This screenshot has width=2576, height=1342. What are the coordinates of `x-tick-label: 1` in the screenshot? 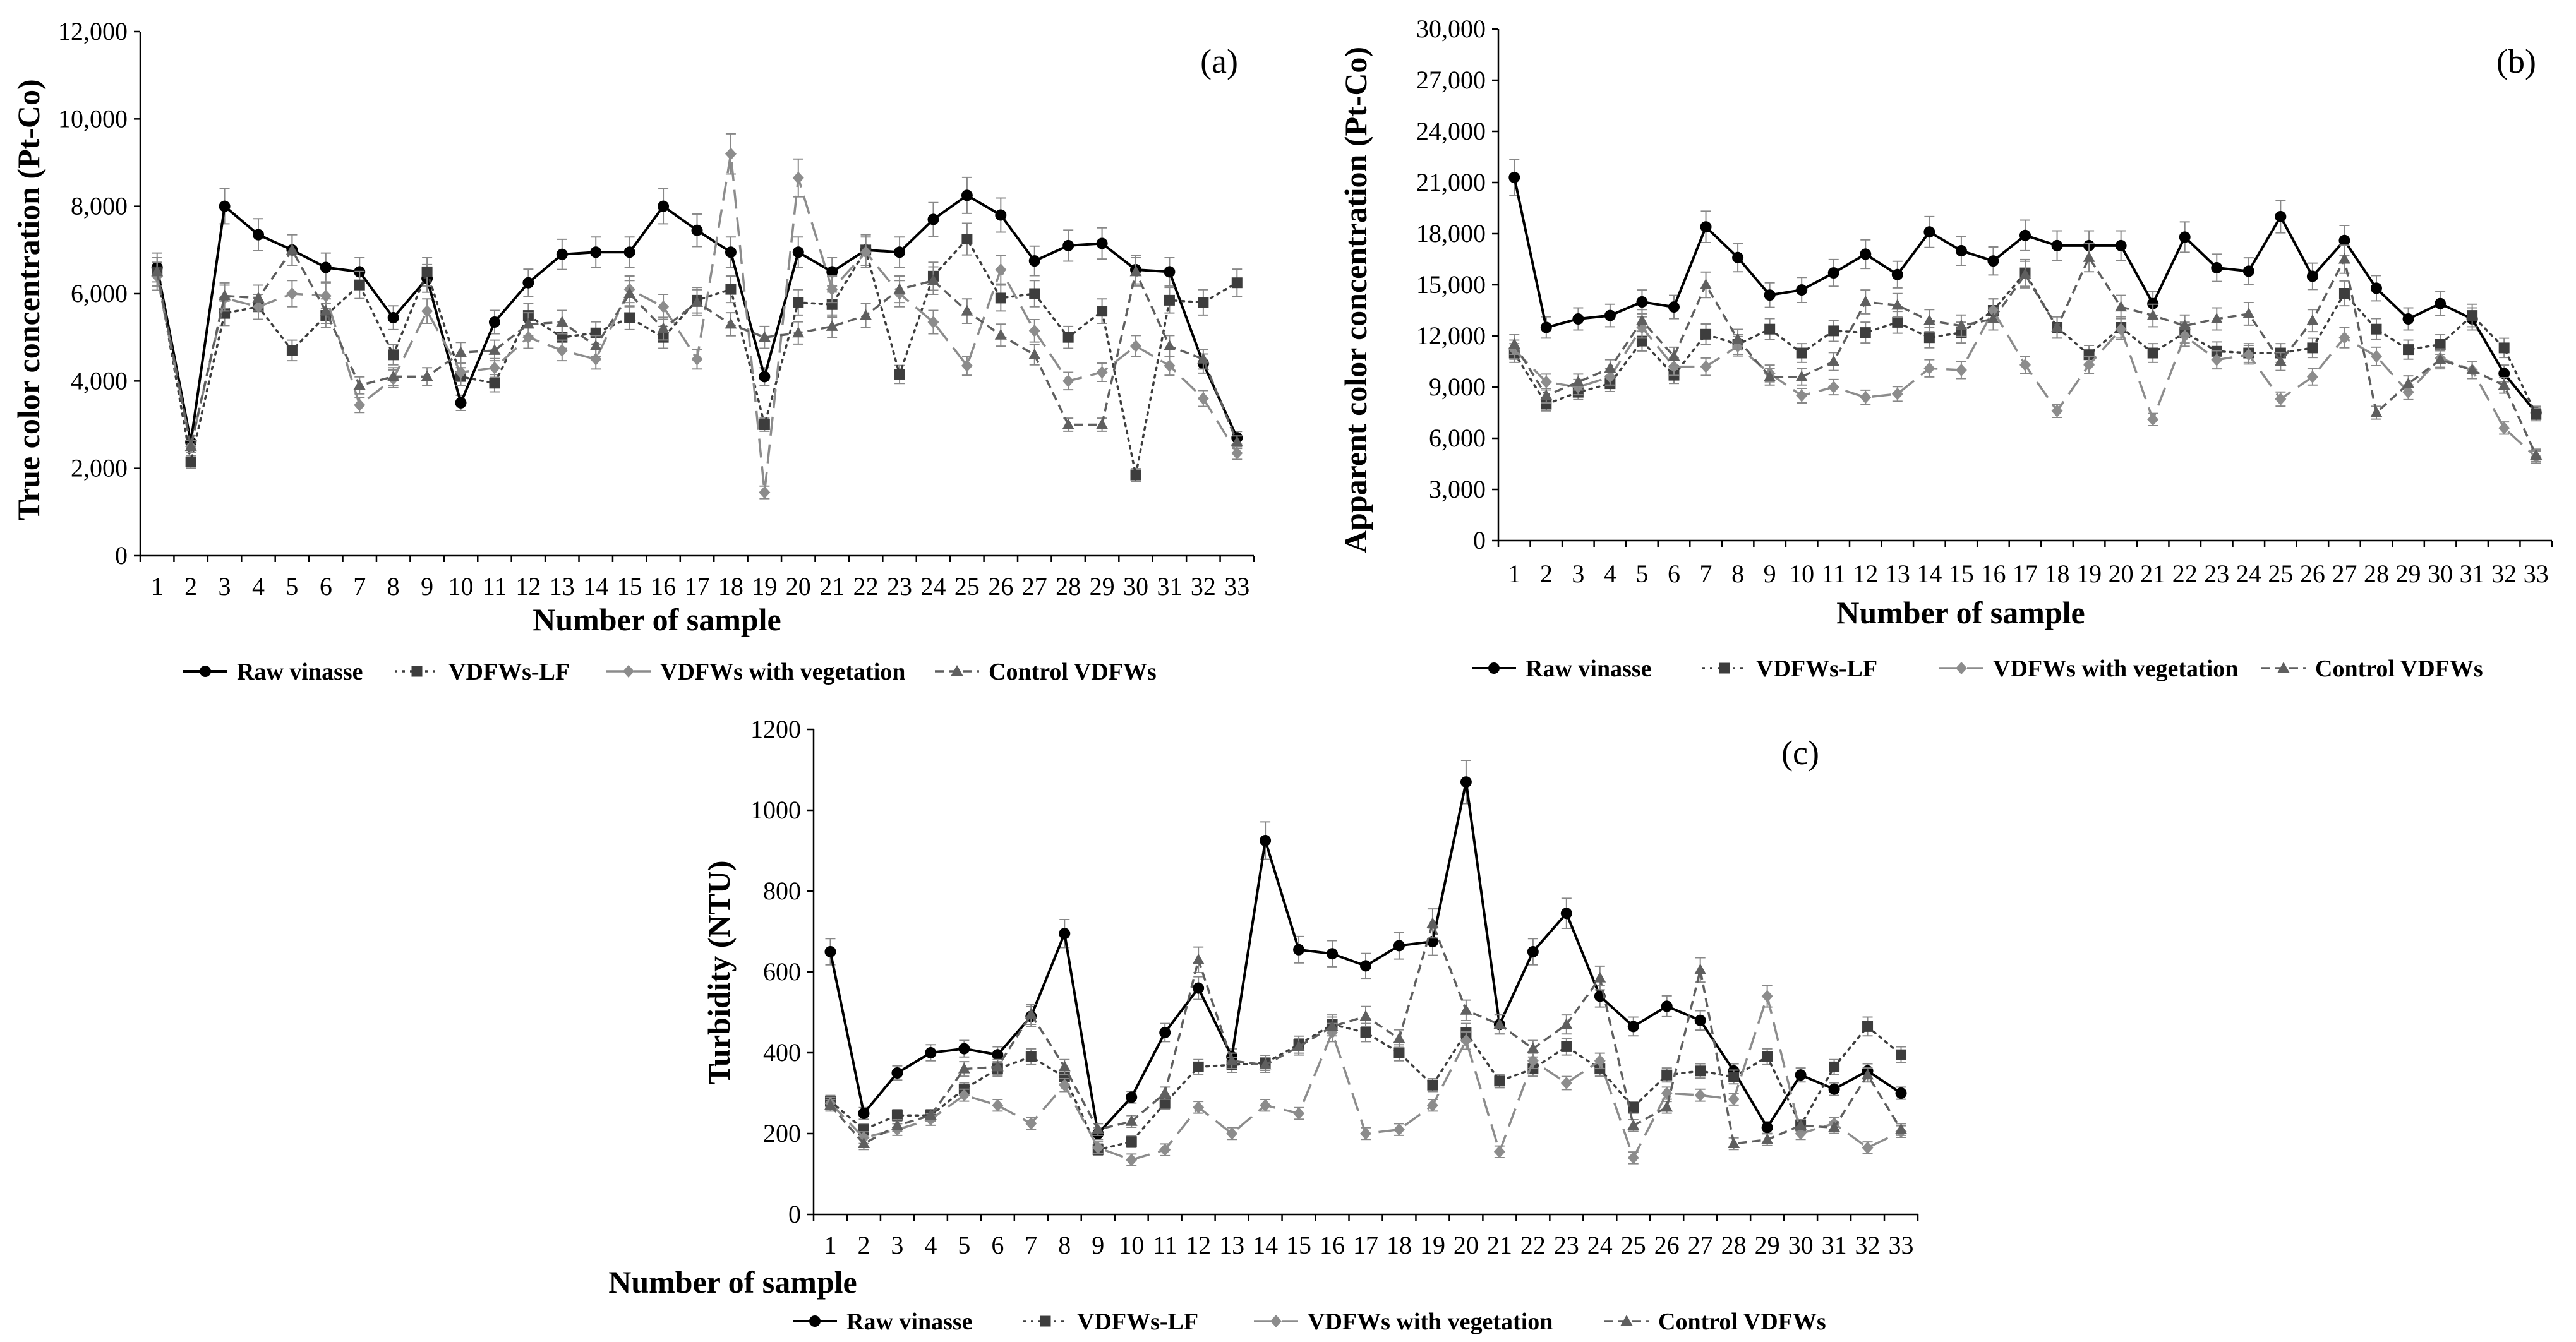 It's located at (157, 586).